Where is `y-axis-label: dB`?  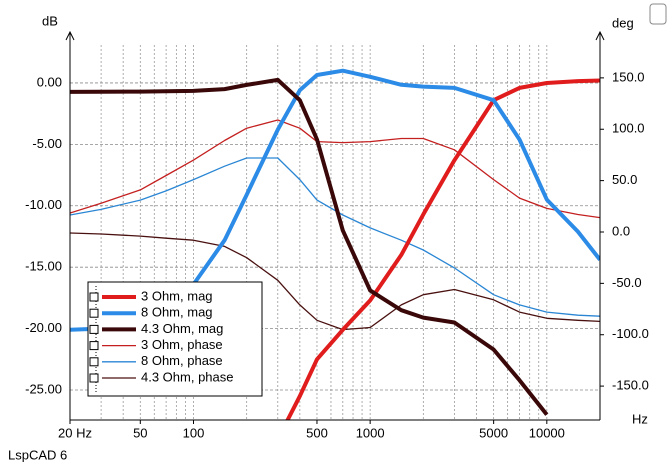
y-axis-label: dB is located at coordinates (50, 20).